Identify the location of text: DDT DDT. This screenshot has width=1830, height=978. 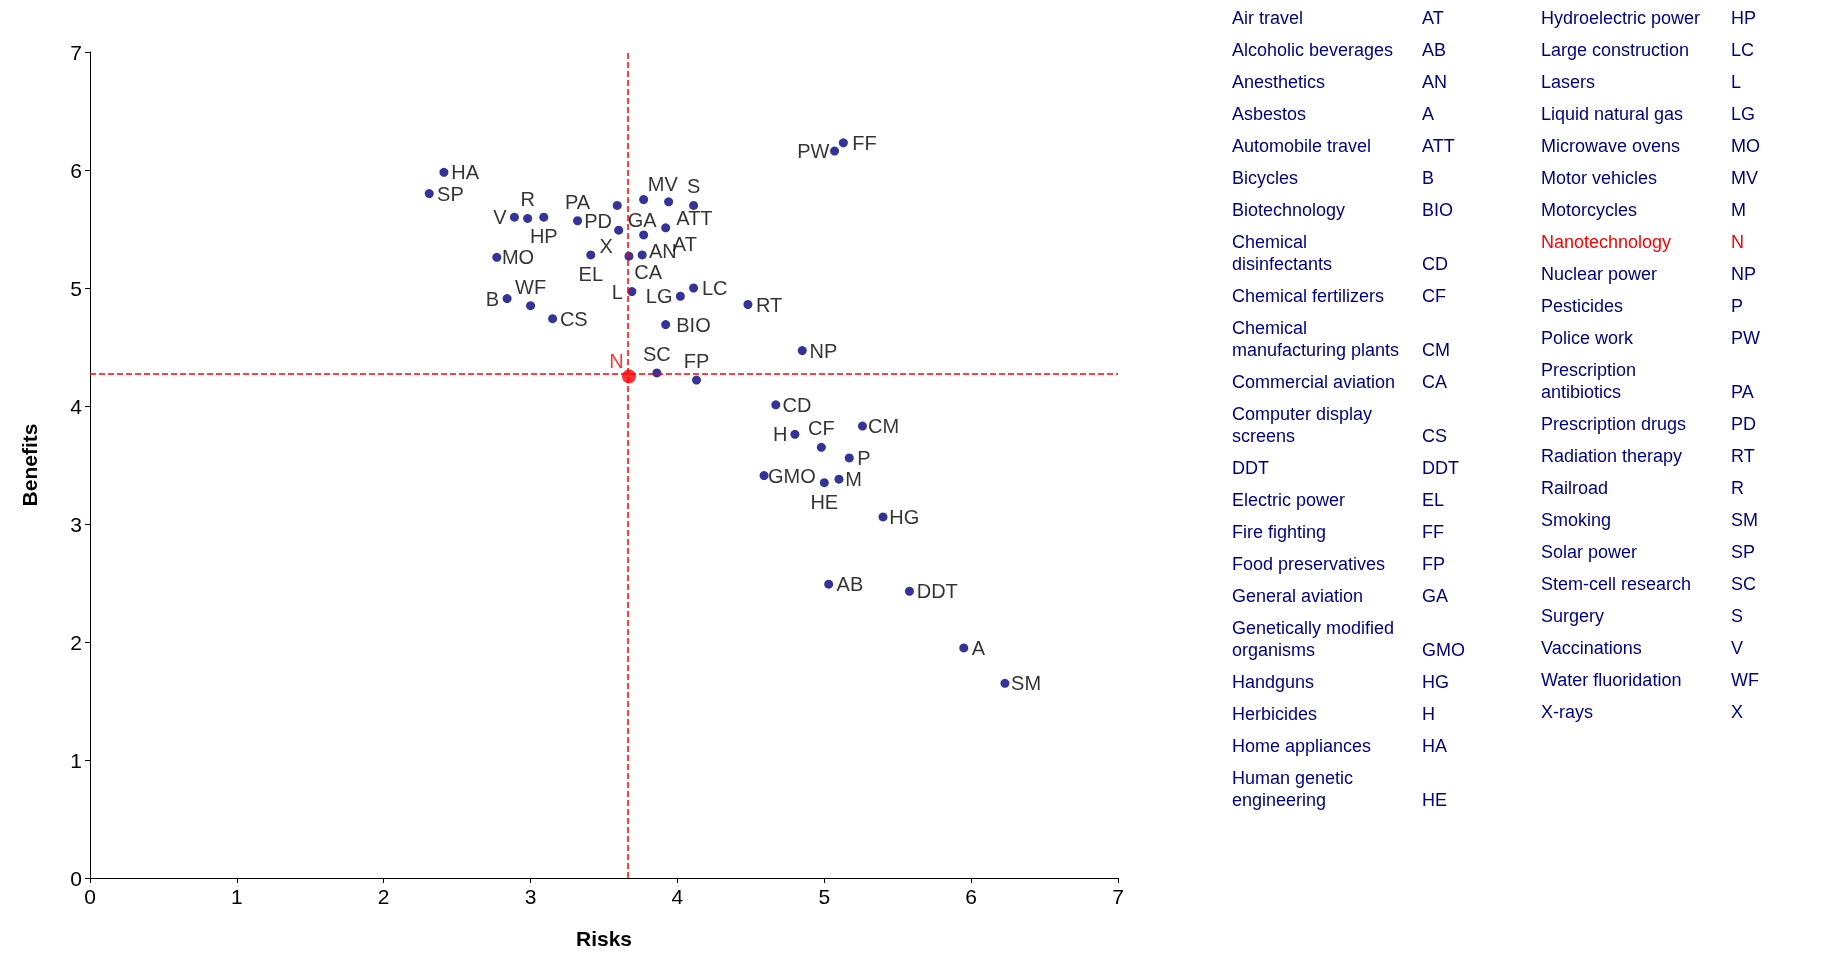
(1345, 468).